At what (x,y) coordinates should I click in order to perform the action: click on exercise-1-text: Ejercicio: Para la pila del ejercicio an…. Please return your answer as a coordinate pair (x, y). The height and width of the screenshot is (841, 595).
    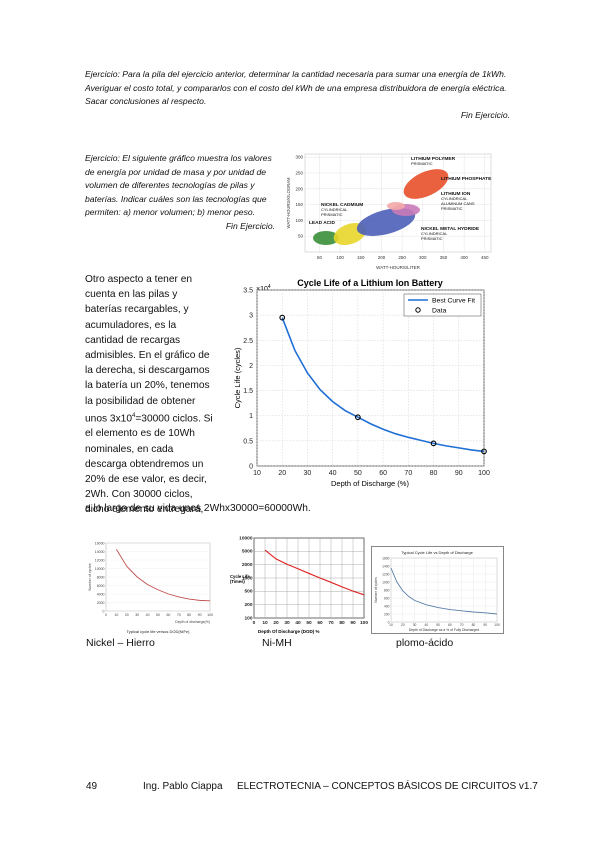
    Looking at the image, I should click on (296, 87).